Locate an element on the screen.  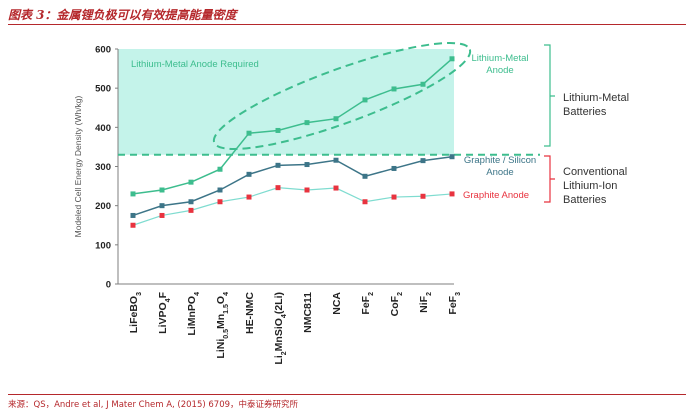
graphite-series-line is located at coordinates (292, 206).